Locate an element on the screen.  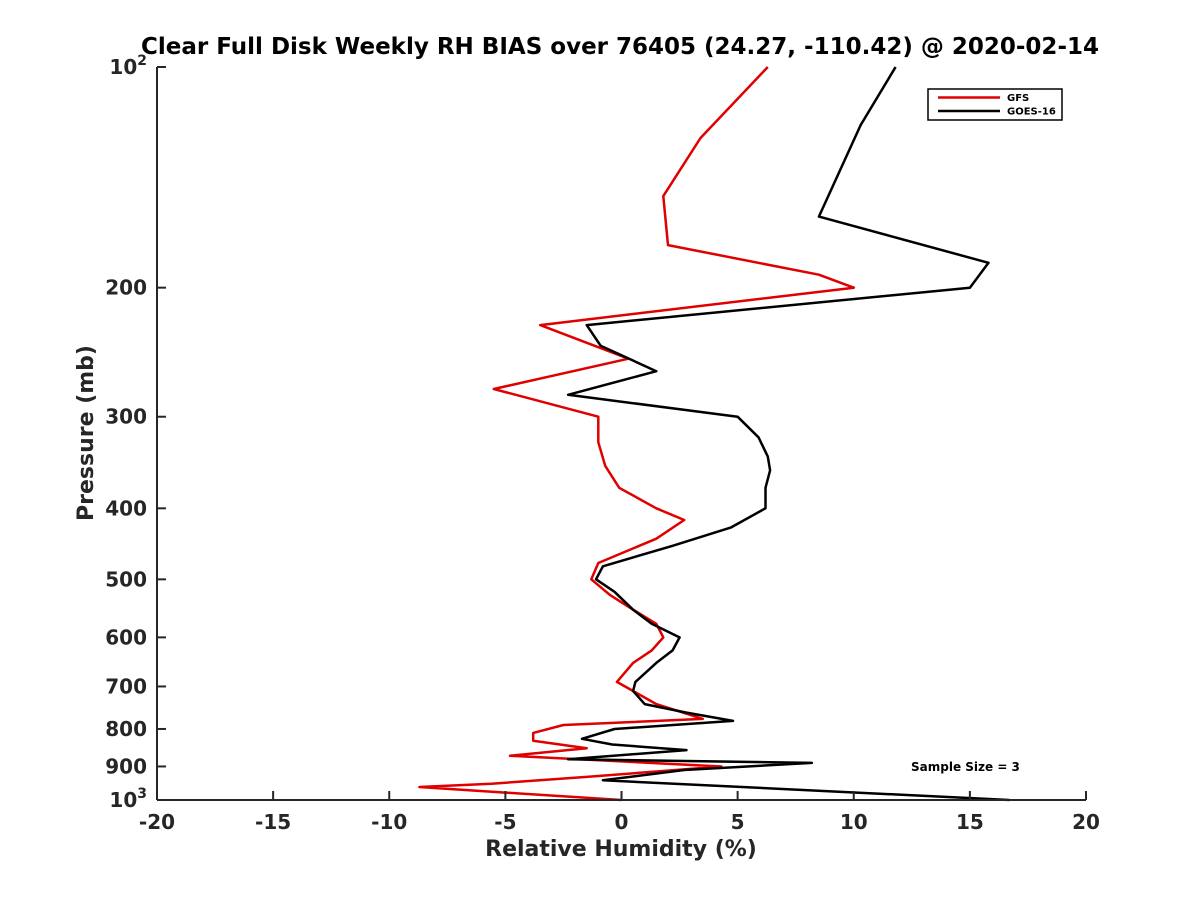
legend: GFS GOES-16 is located at coordinates (995, 104).